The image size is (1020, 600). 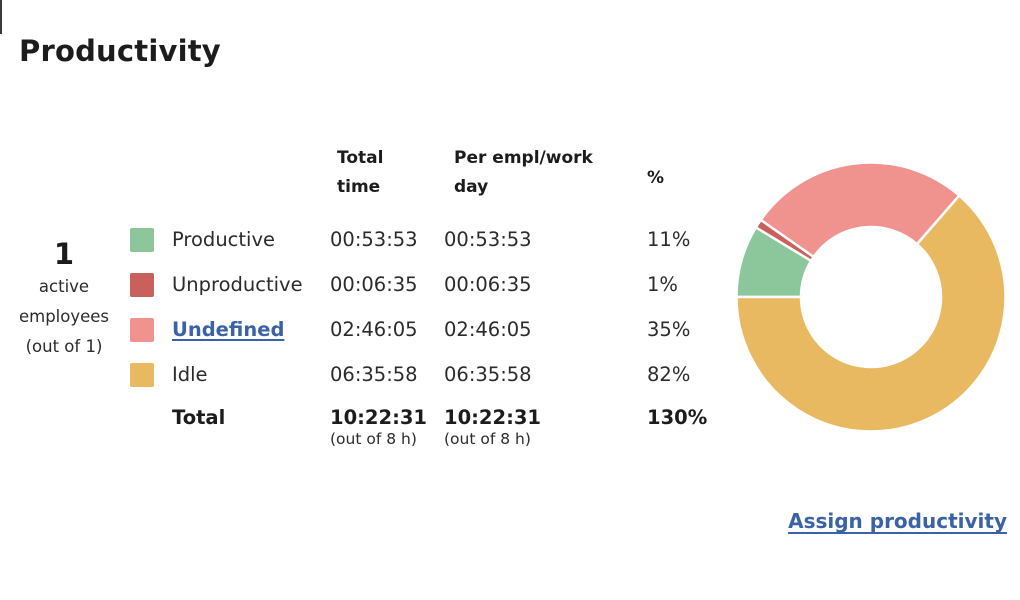 What do you see at coordinates (374, 329) in the screenshot?
I see `undefined-total-time: 02:46:05` at bounding box center [374, 329].